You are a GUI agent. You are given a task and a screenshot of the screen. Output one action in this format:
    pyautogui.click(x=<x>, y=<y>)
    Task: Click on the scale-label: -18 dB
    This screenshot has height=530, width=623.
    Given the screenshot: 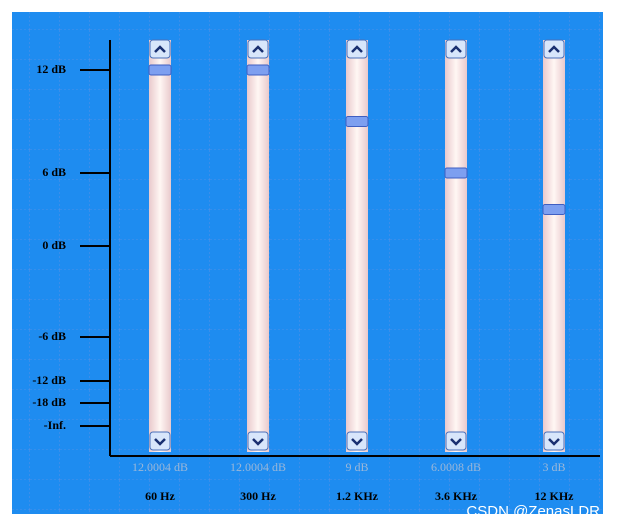 What is the action you would take?
    pyautogui.click(x=49, y=402)
    